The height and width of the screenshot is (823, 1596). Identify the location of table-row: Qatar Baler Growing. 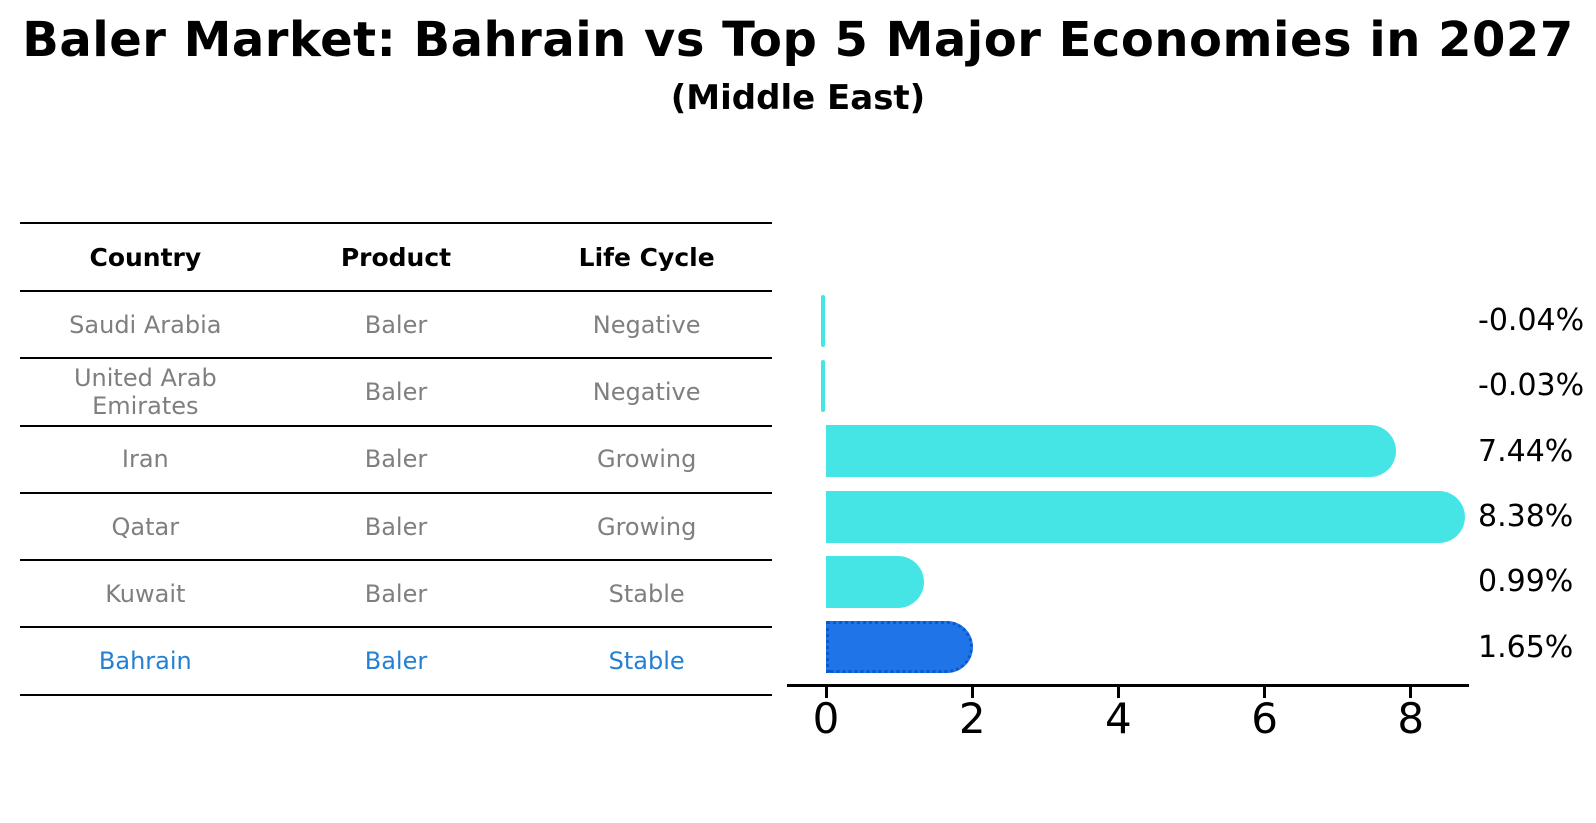
(396, 527).